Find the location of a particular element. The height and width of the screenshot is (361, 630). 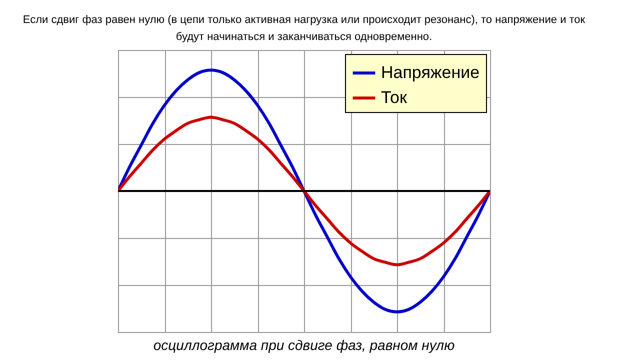

legend-label: Ток is located at coordinates (394, 97).